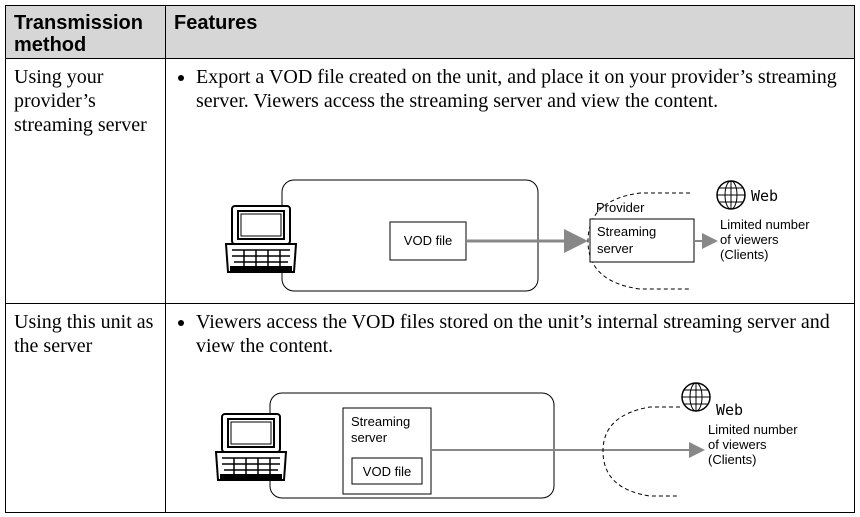 The height and width of the screenshot is (517, 860). I want to click on header-cell: Features, so click(510, 32).